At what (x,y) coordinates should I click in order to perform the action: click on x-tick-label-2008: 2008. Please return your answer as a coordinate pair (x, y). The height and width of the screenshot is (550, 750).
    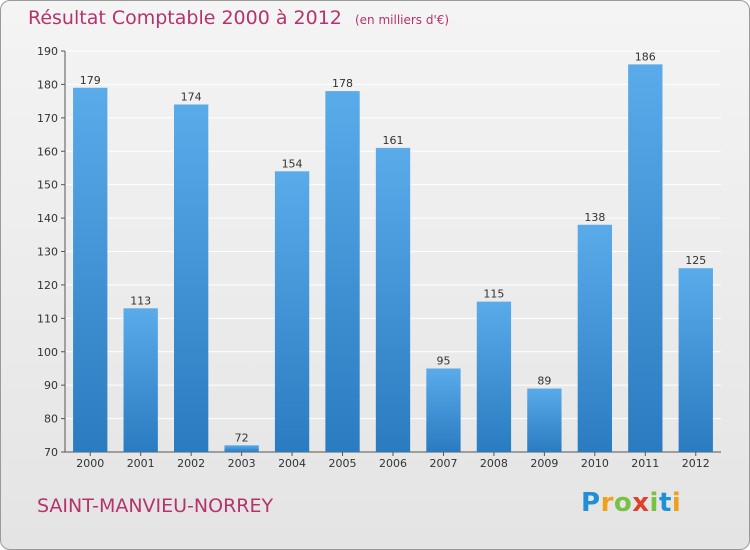
    Looking at the image, I should click on (494, 463).